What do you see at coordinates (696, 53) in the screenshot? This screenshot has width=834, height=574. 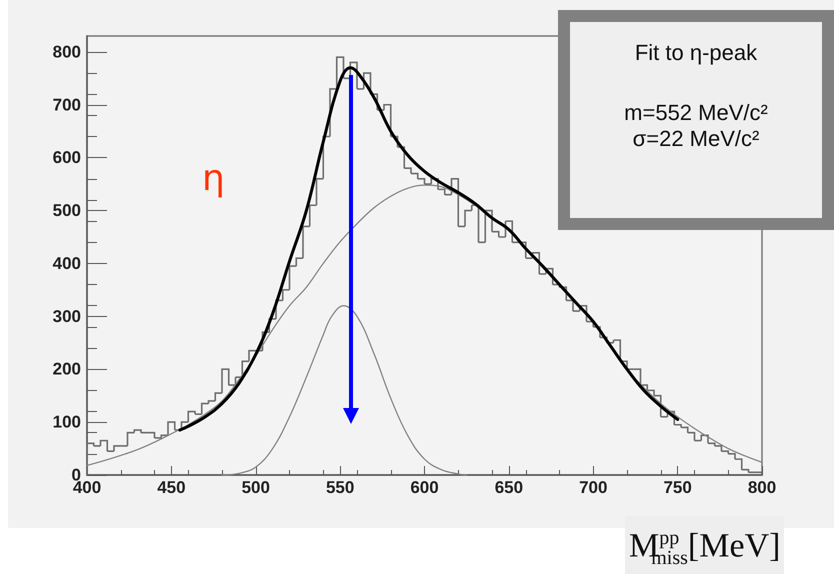 I see `annotation: Fit to η-peak` at bounding box center [696, 53].